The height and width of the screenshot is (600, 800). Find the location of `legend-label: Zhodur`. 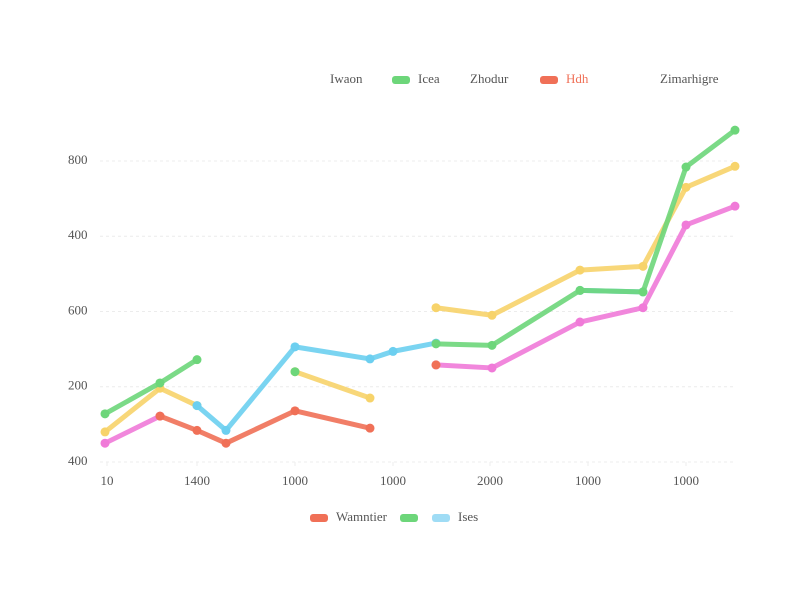

legend-label: Zhodur is located at coordinates (489, 78).